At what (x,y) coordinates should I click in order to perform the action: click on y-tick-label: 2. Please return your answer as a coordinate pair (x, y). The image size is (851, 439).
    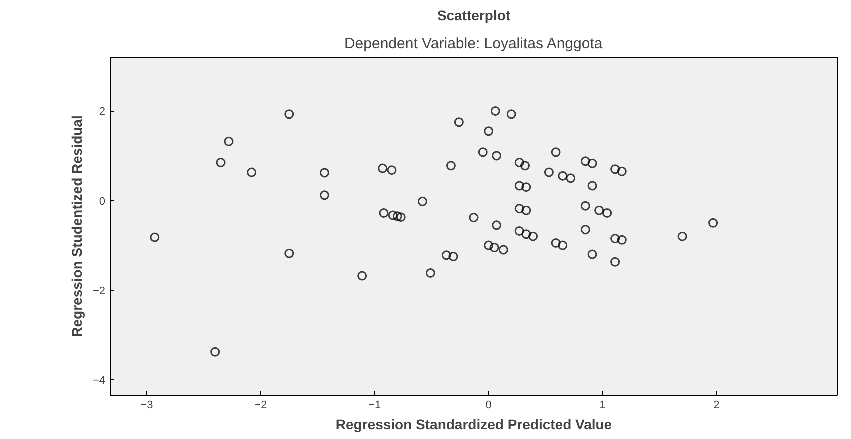
    Looking at the image, I should click on (102, 112).